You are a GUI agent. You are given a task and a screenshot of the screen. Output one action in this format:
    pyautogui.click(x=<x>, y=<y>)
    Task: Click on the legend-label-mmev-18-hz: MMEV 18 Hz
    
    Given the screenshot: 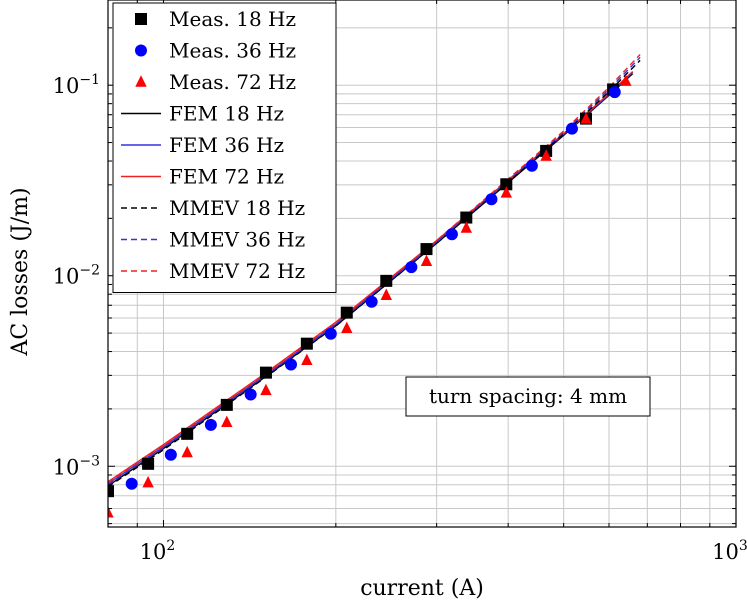 What is the action you would take?
    pyautogui.click(x=237, y=208)
    